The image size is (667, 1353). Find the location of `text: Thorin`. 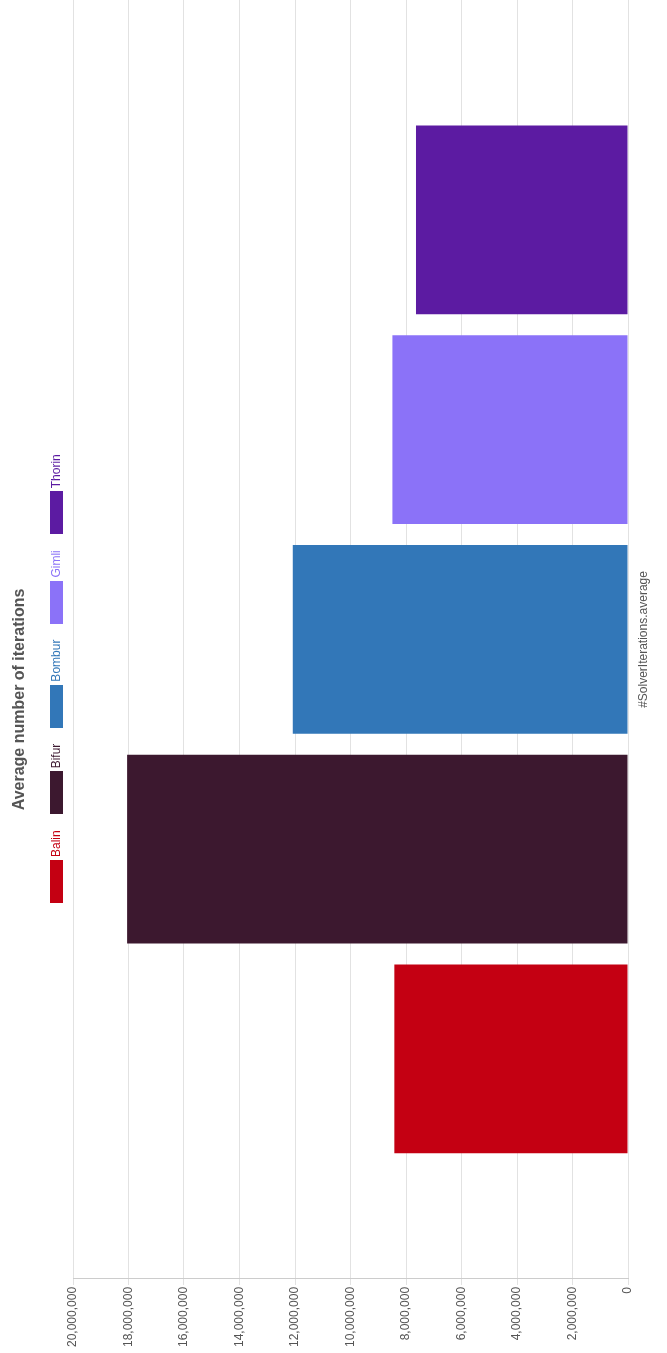

text: Thorin is located at coordinates (56, 471).